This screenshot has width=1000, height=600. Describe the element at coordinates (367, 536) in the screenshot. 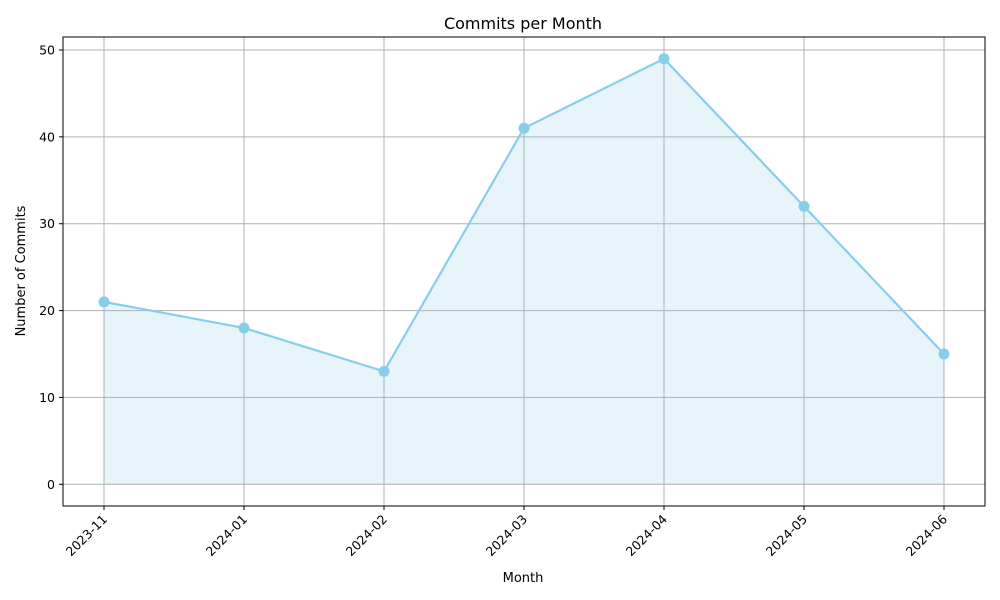

I see `x-tick-label: 2024-02` at that location.